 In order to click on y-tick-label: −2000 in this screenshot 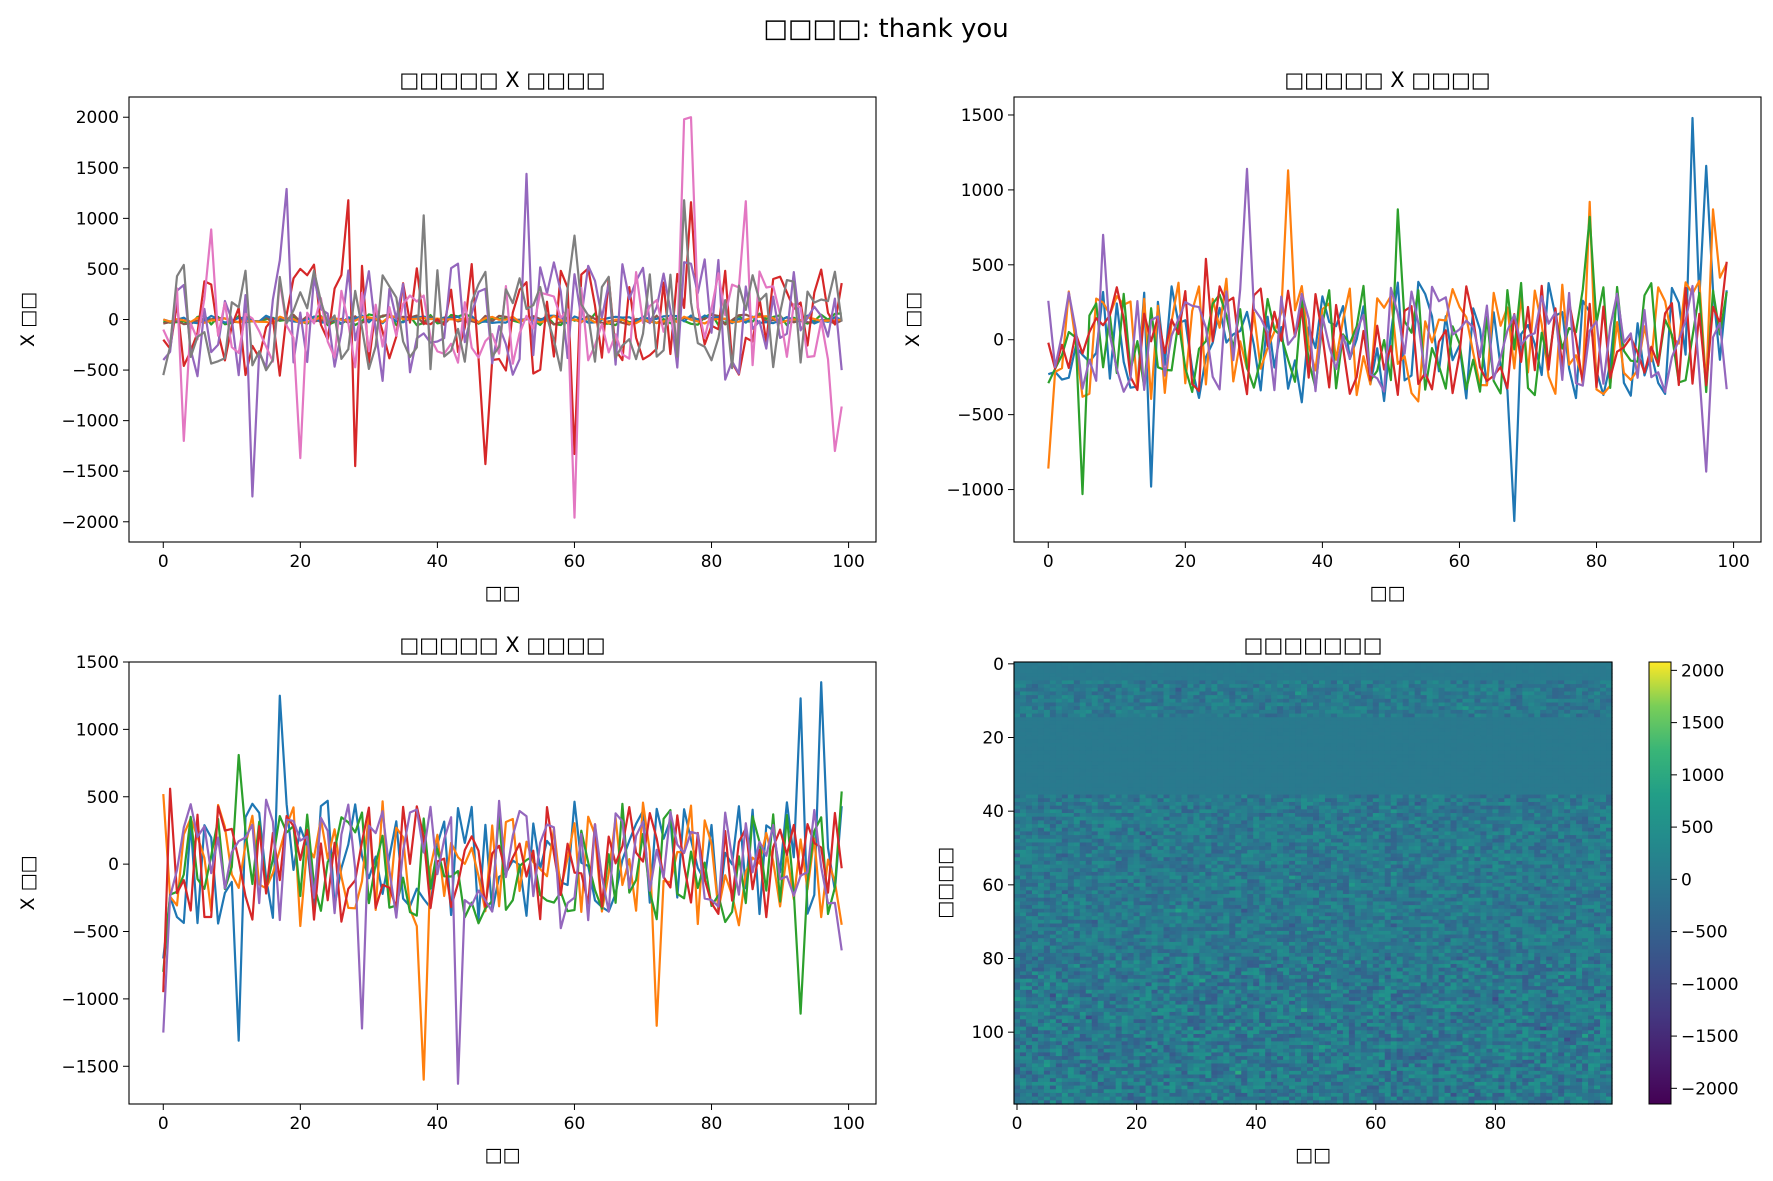, I will do `click(90, 523)`.